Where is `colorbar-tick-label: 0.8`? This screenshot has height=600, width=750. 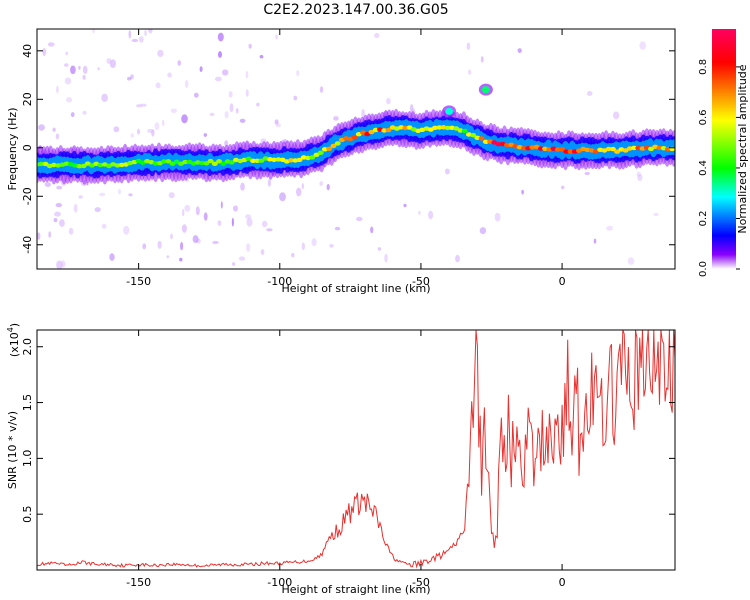
colorbar-tick-label: 0.8 is located at coordinates (703, 67).